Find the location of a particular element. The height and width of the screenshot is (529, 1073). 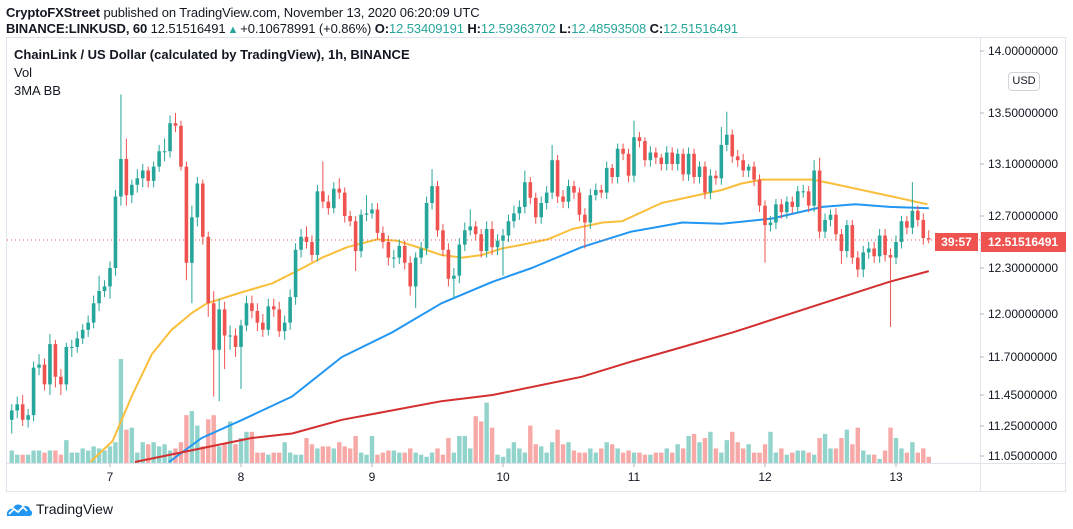

date-tick-label: 8 is located at coordinates (241, 477).